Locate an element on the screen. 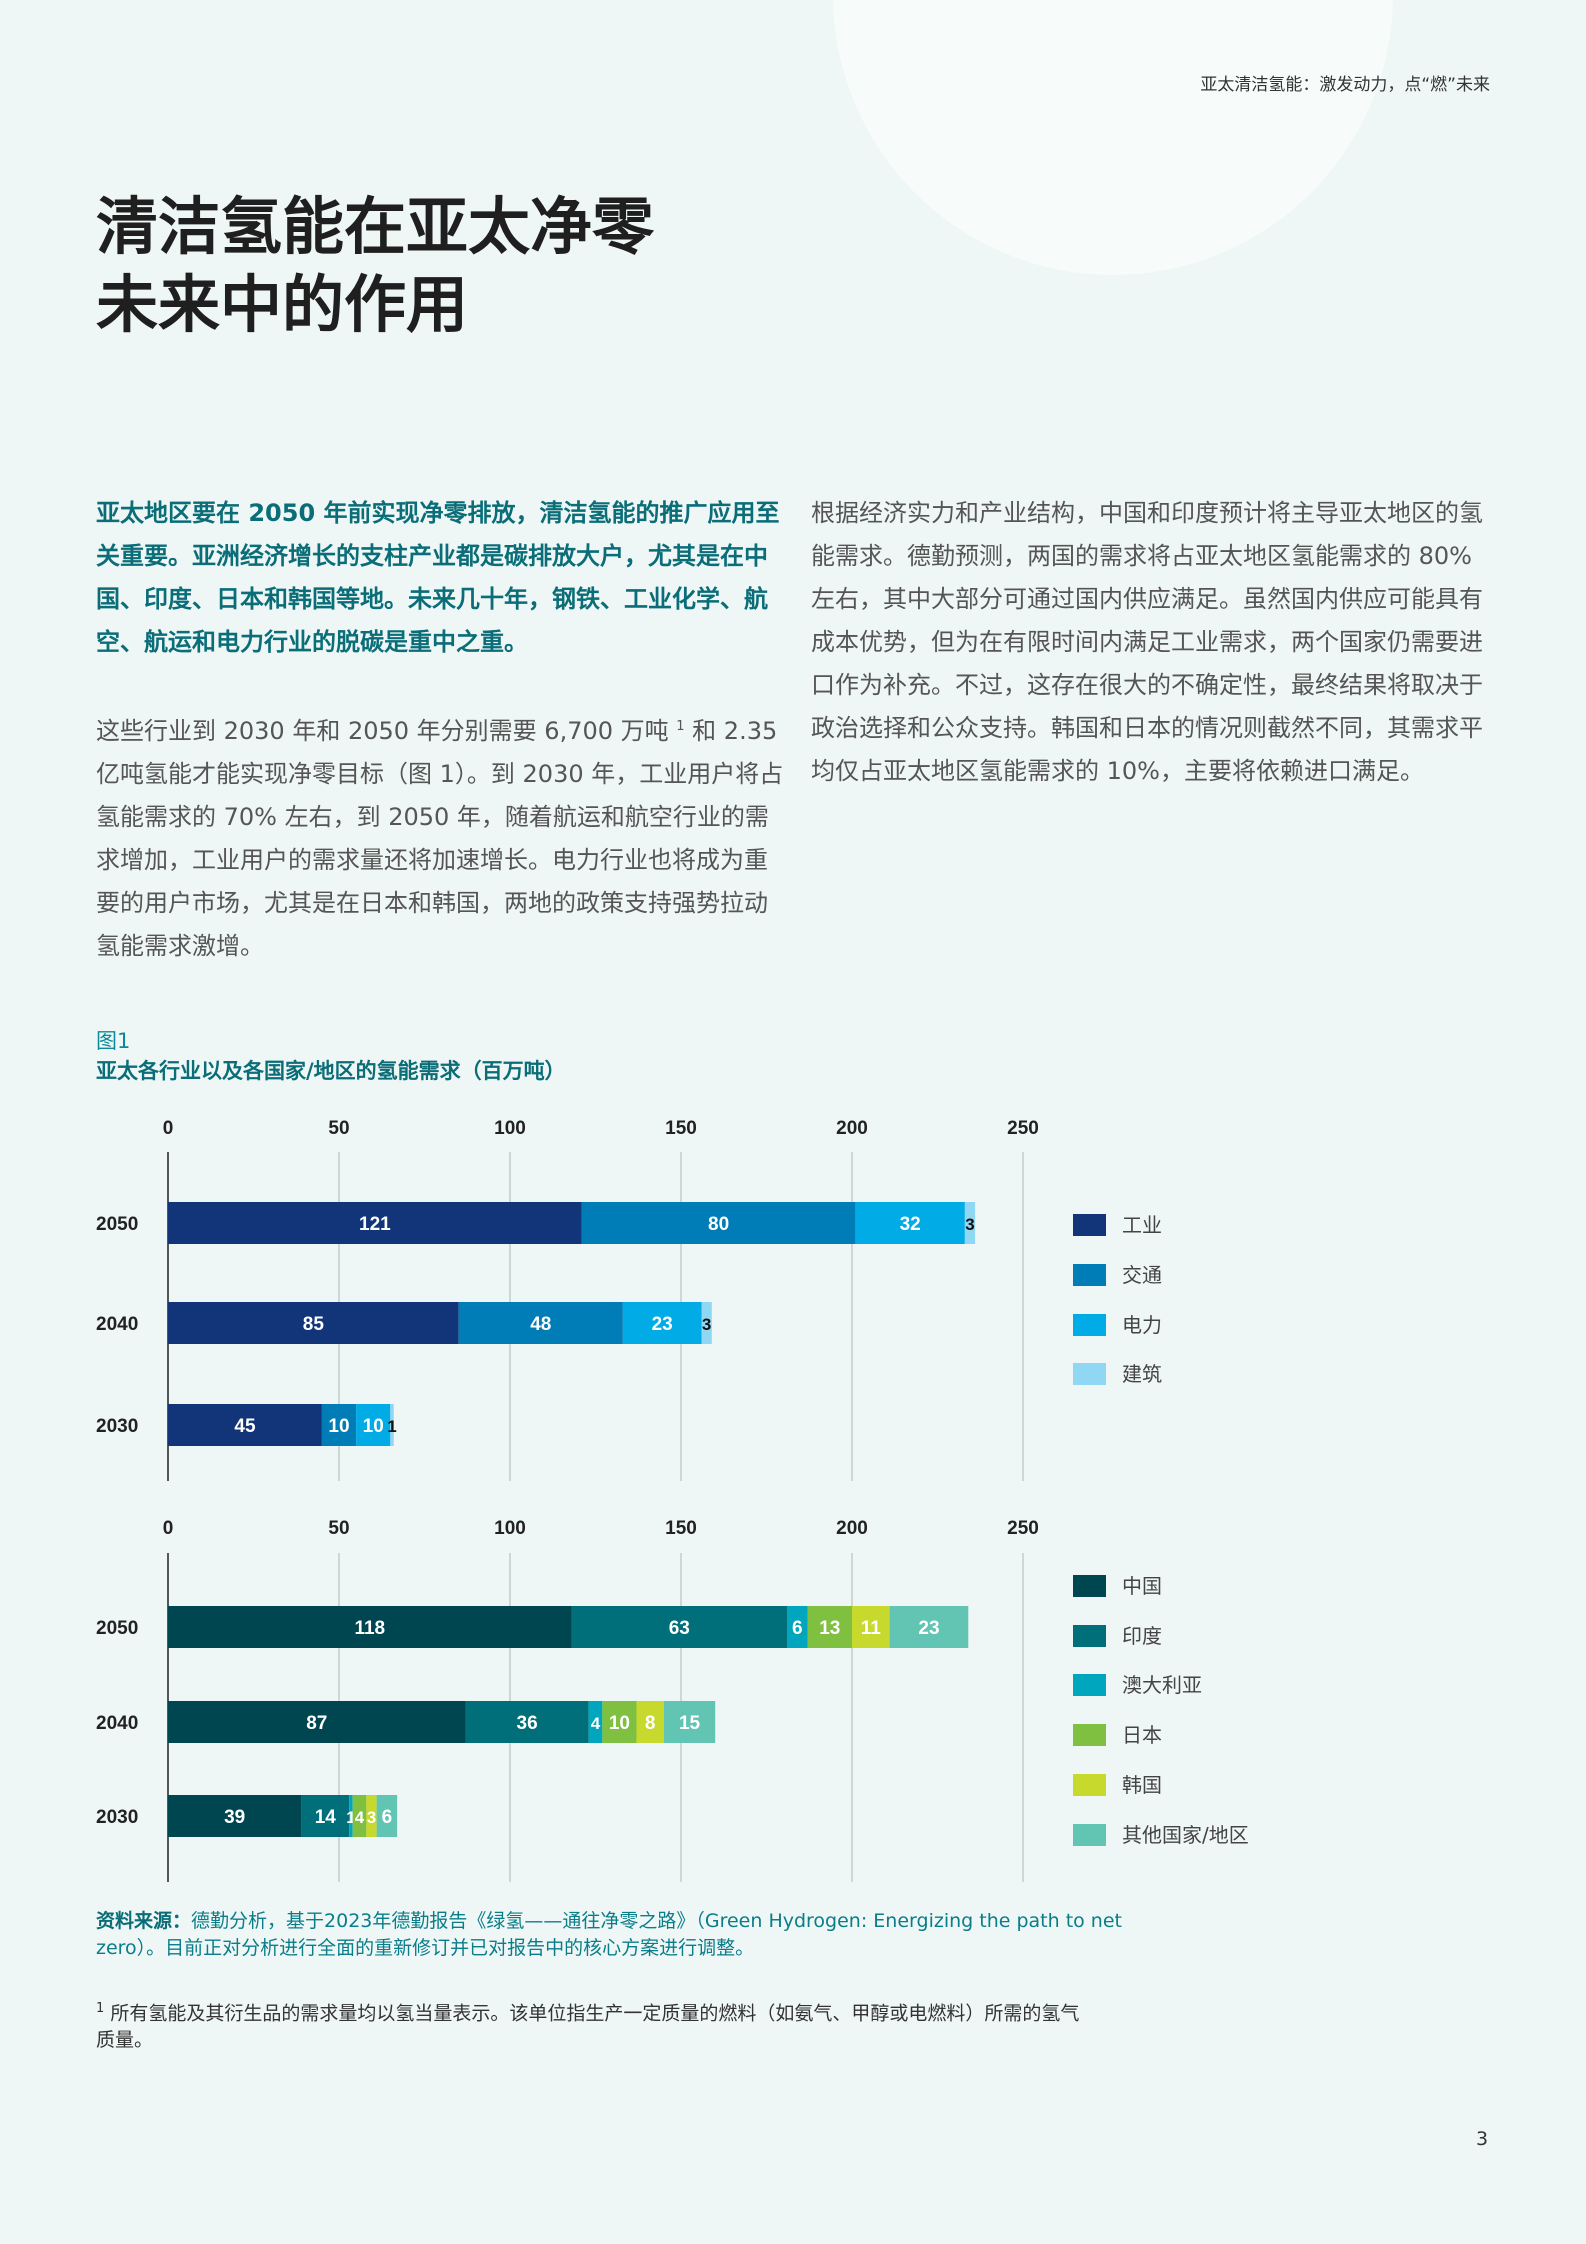 The image size is (1586, 2244). data-label: 63 is located at coordinates (679, 1628).